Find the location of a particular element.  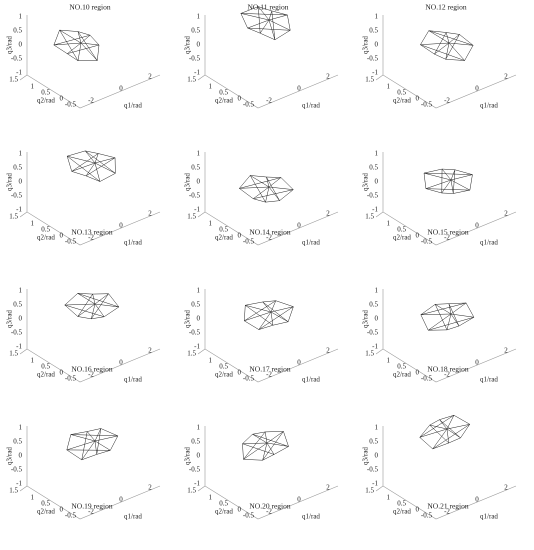

panel-title: NO.16 region is located at coordinates (91, 369).